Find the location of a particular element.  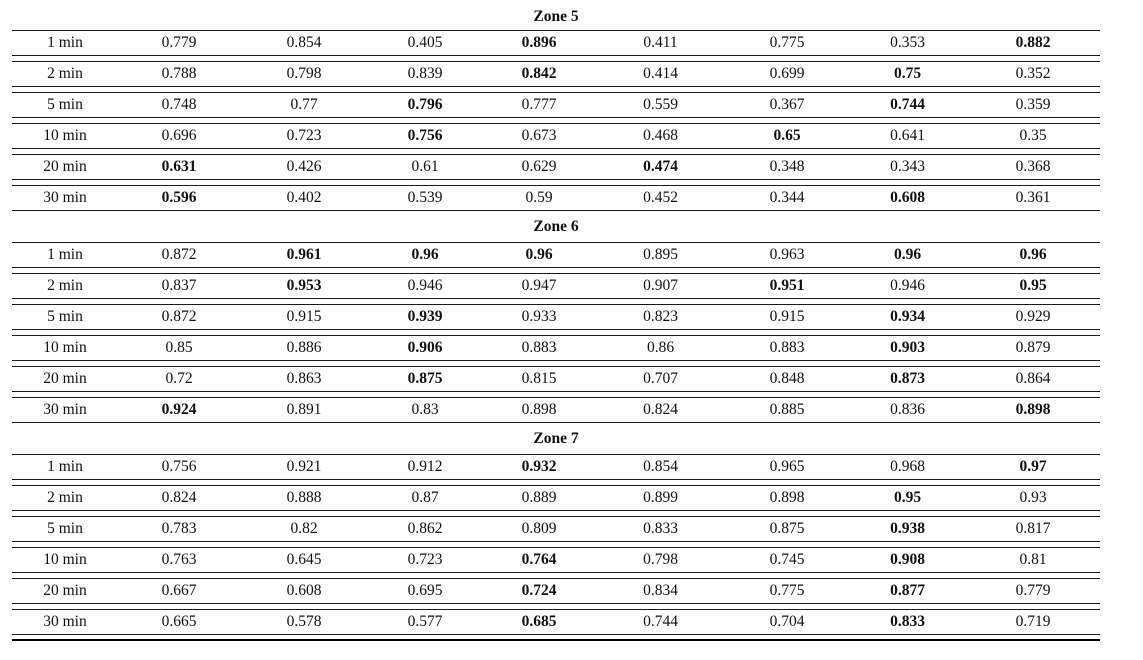

table-cell: 0.906 is located at coordinates (425, 347).